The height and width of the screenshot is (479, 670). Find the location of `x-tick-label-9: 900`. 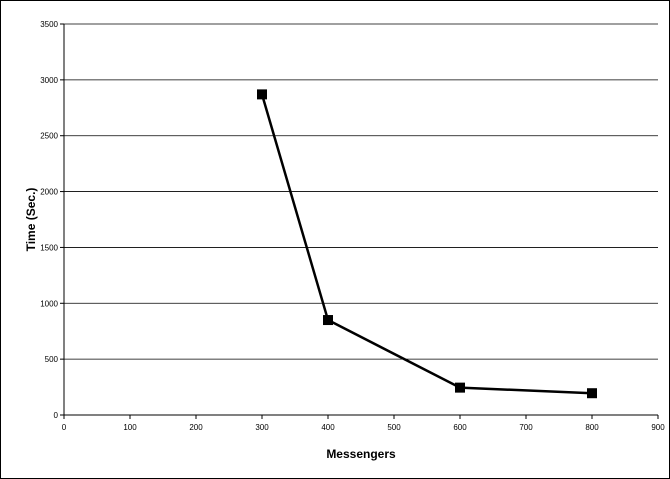

x-tick-label-9: 900 is located at coordinates (658, 427).